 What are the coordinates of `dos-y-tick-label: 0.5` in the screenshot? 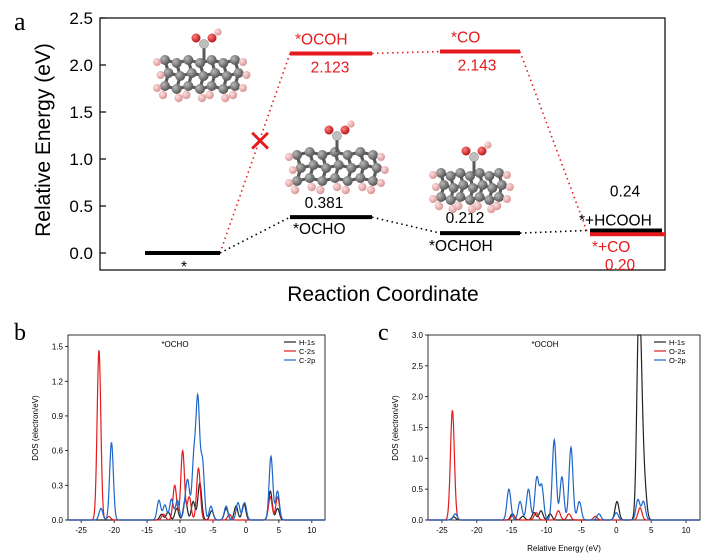 It's located at (418, 489).